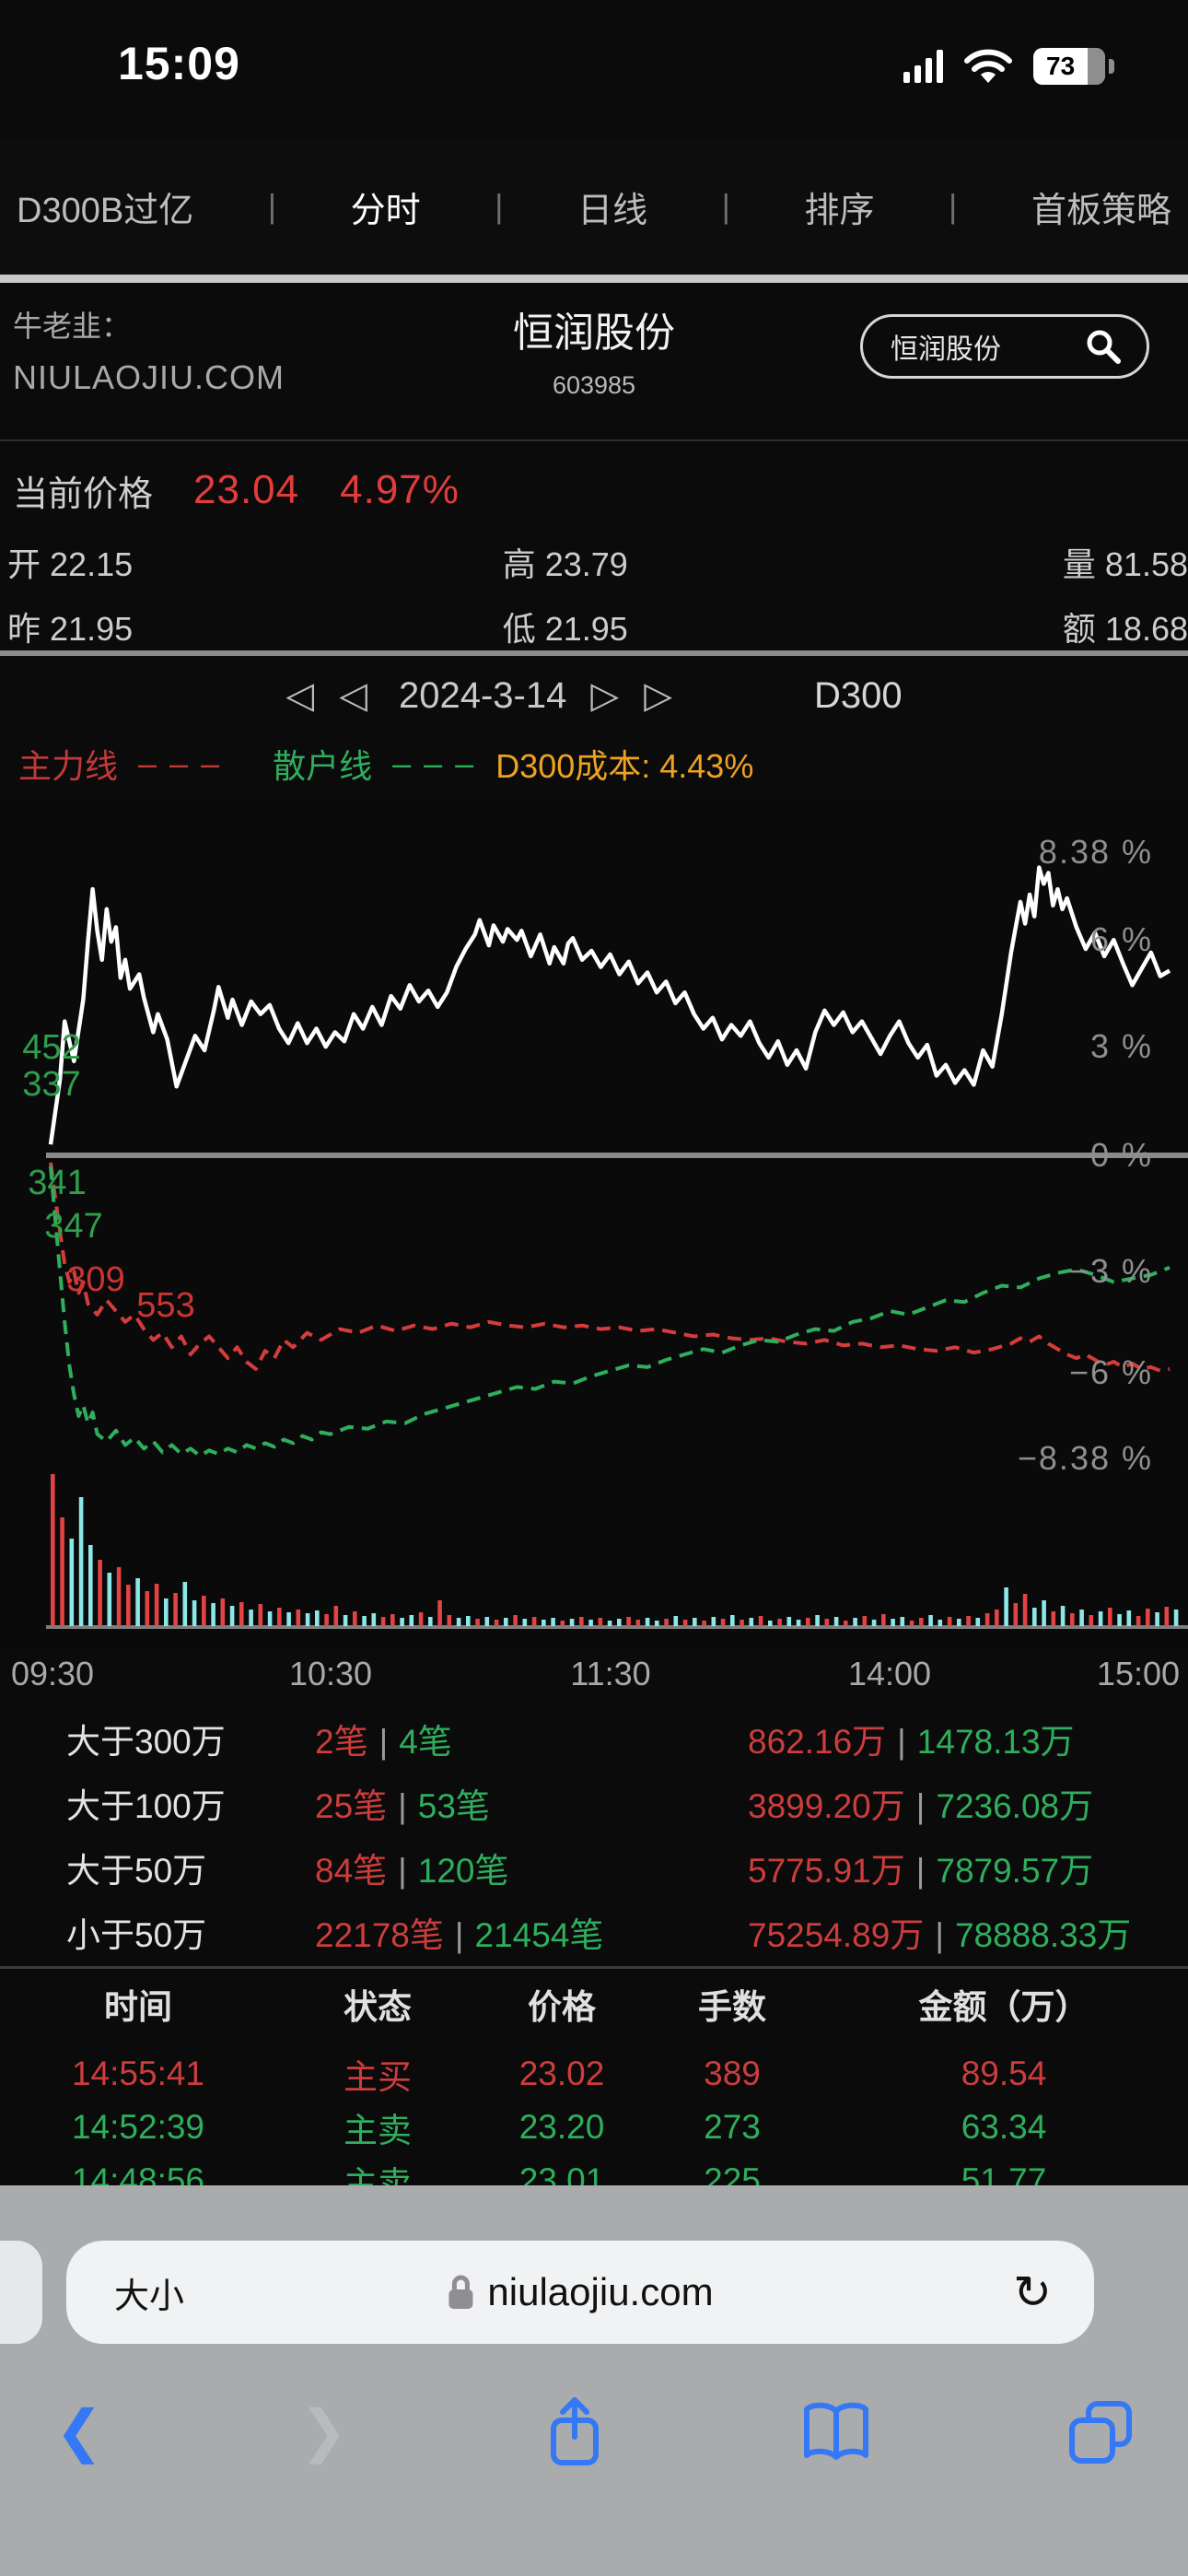 This screenshot has height=2576, width=1188. I want to click on txn-price: 23.02, so click(561, 2073).